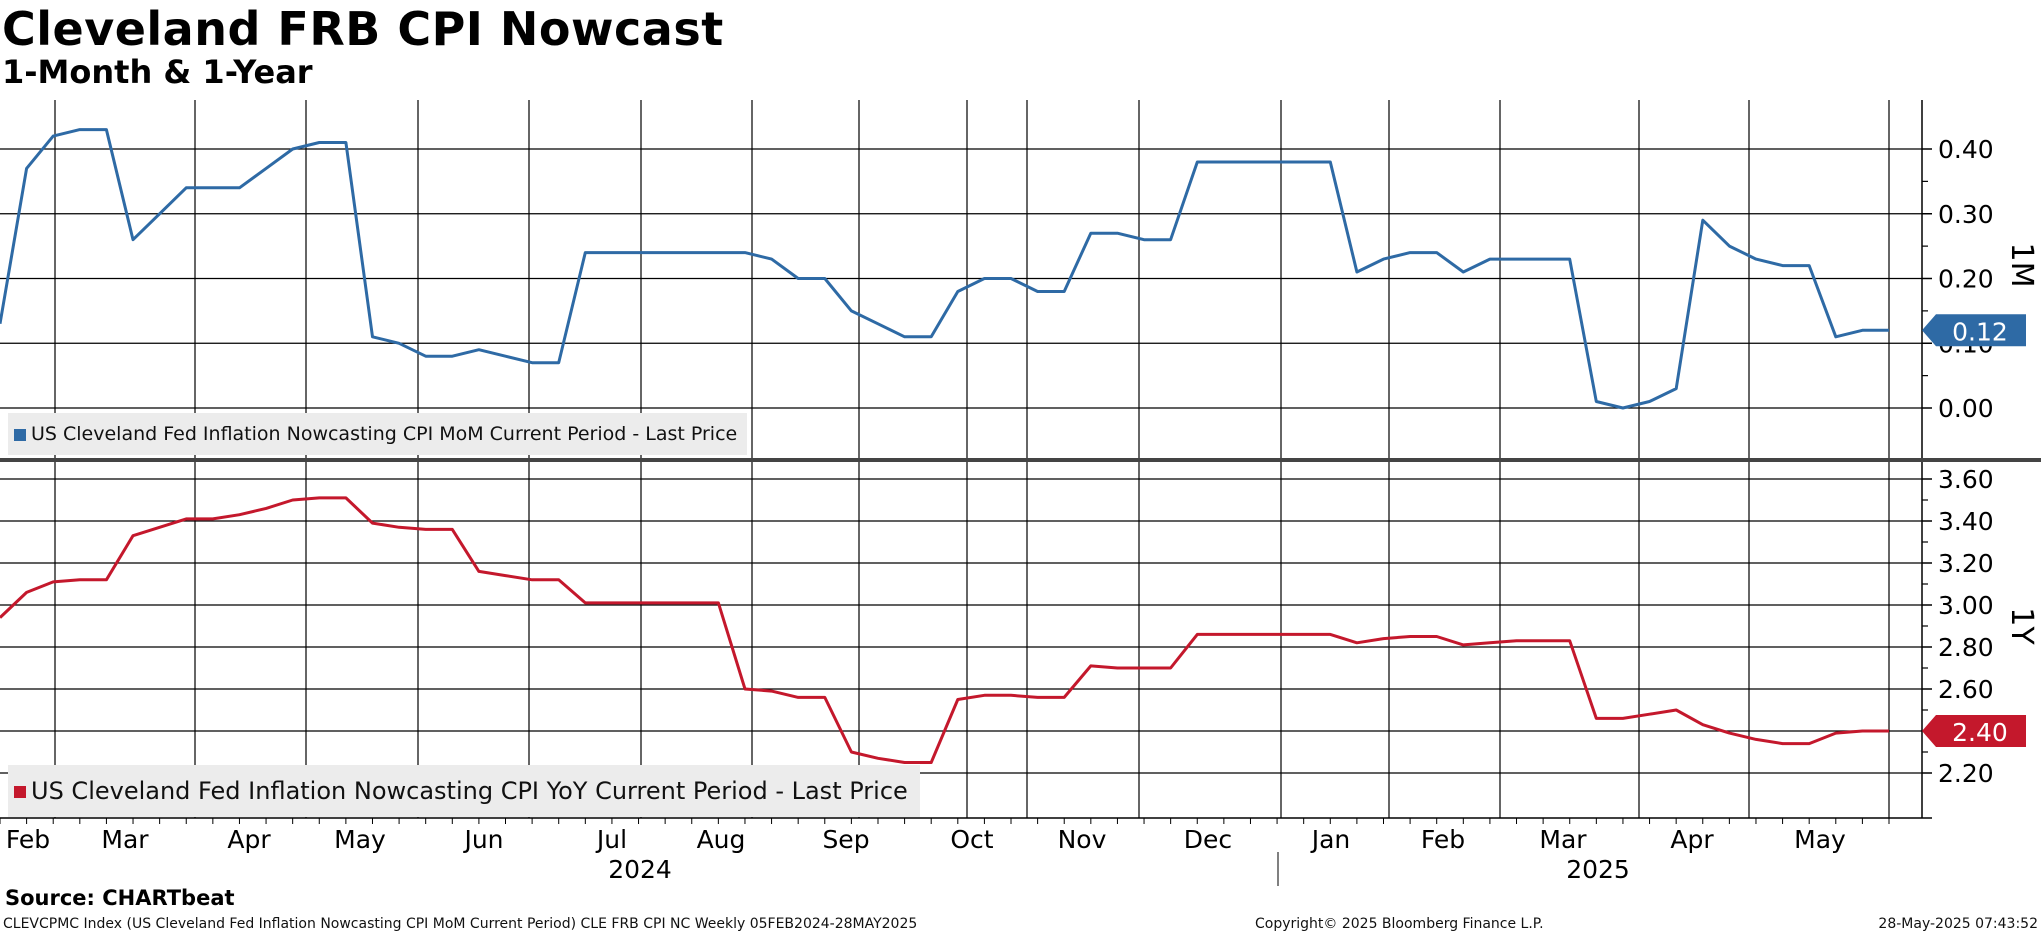 The height and width of the screenshot is (936, 2041). I want to click on x-month-label: Jan, so click(1330, 839).